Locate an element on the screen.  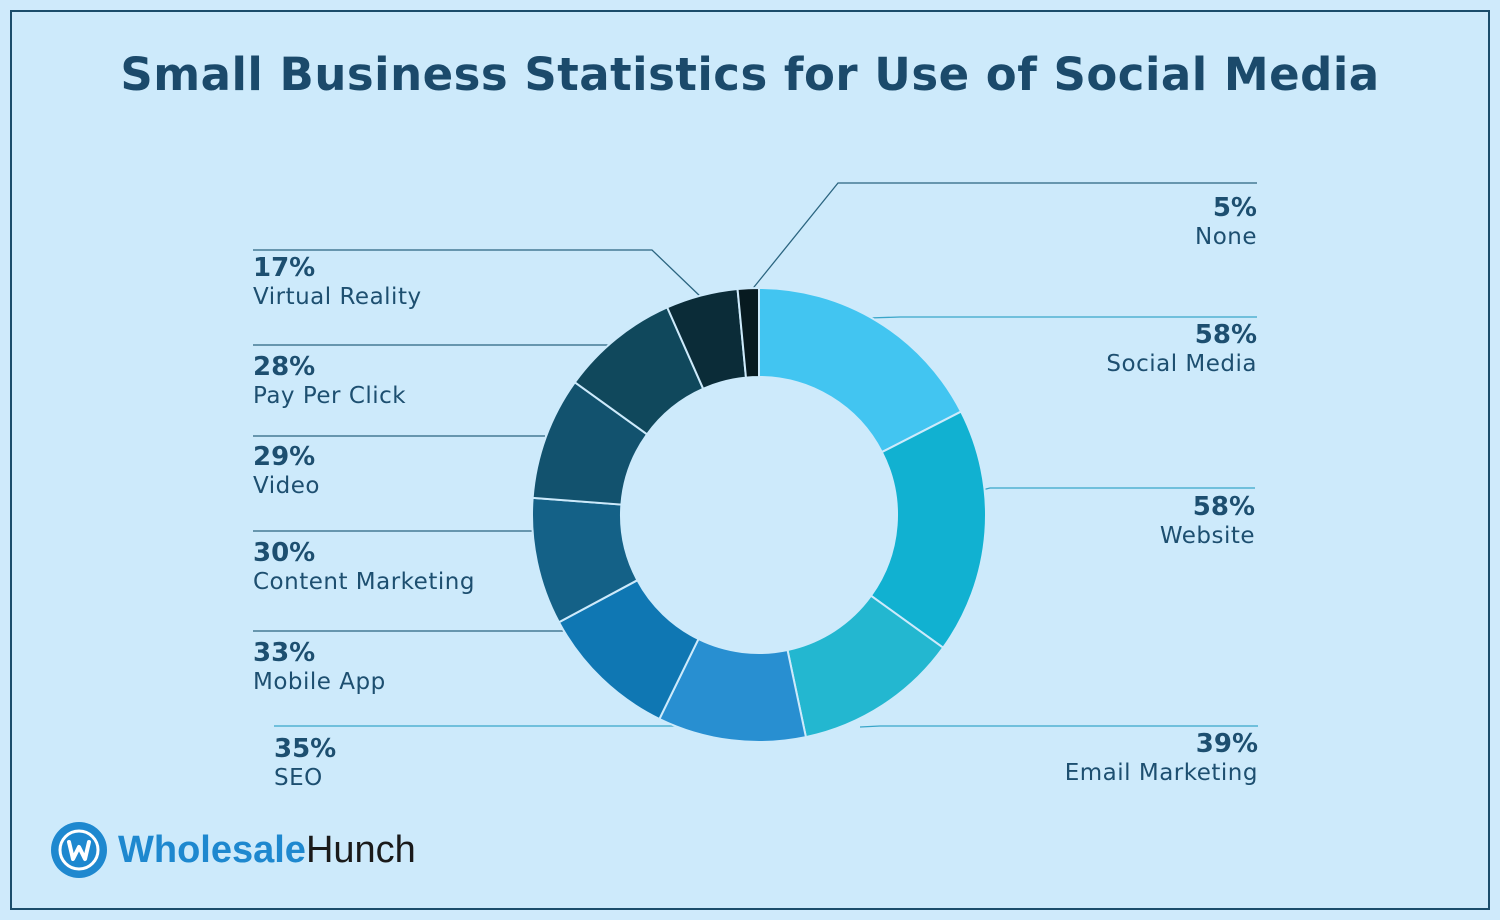
slice-name: SEO is located at coordinates (298, 778).